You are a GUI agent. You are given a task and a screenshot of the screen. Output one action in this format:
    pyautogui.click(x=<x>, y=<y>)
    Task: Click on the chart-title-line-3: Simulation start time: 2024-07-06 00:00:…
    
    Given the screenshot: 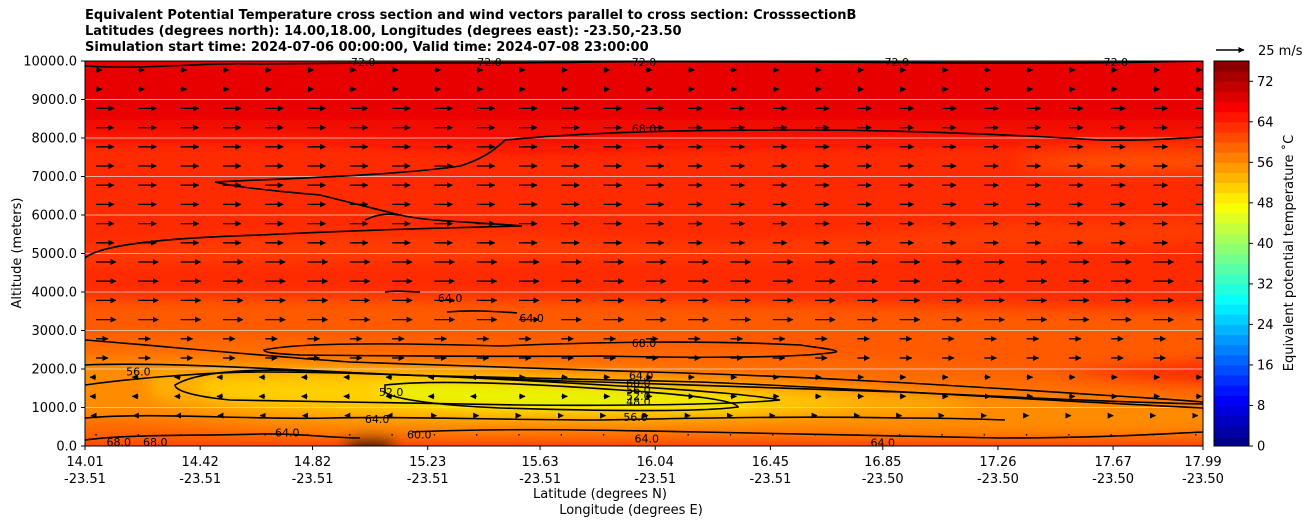 What is the action you would take?
    pyautogui.click(x=367, y=47)
    